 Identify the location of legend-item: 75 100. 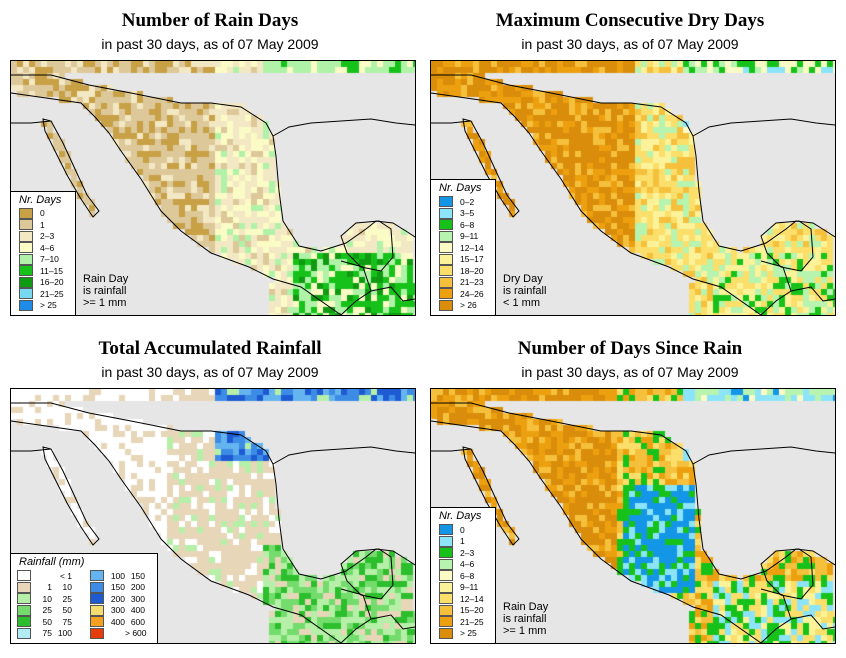
(47, 633).